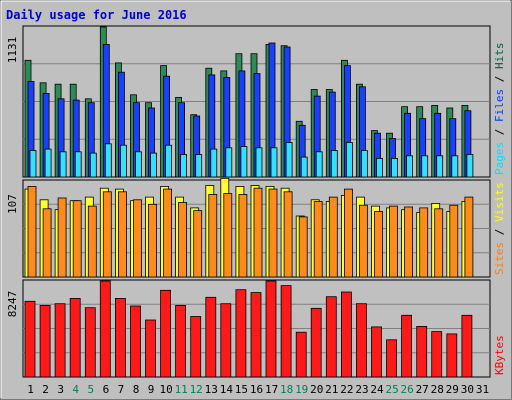 The height and width of the screenshot is (400, 512). I want to click on legend-sites: Sites, so click(499, 258).